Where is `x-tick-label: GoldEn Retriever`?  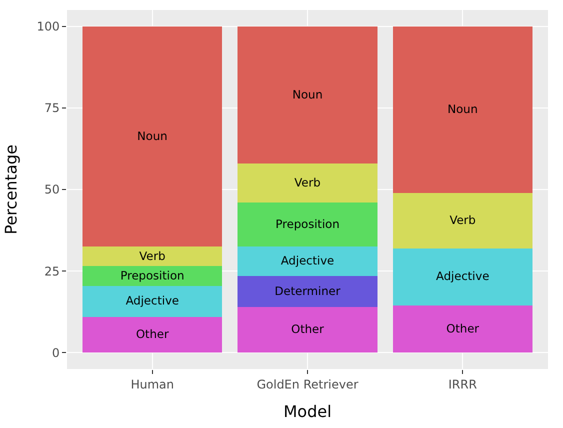 x-tick-label: GoldEn Retriever is located at coordinates (307, 384).